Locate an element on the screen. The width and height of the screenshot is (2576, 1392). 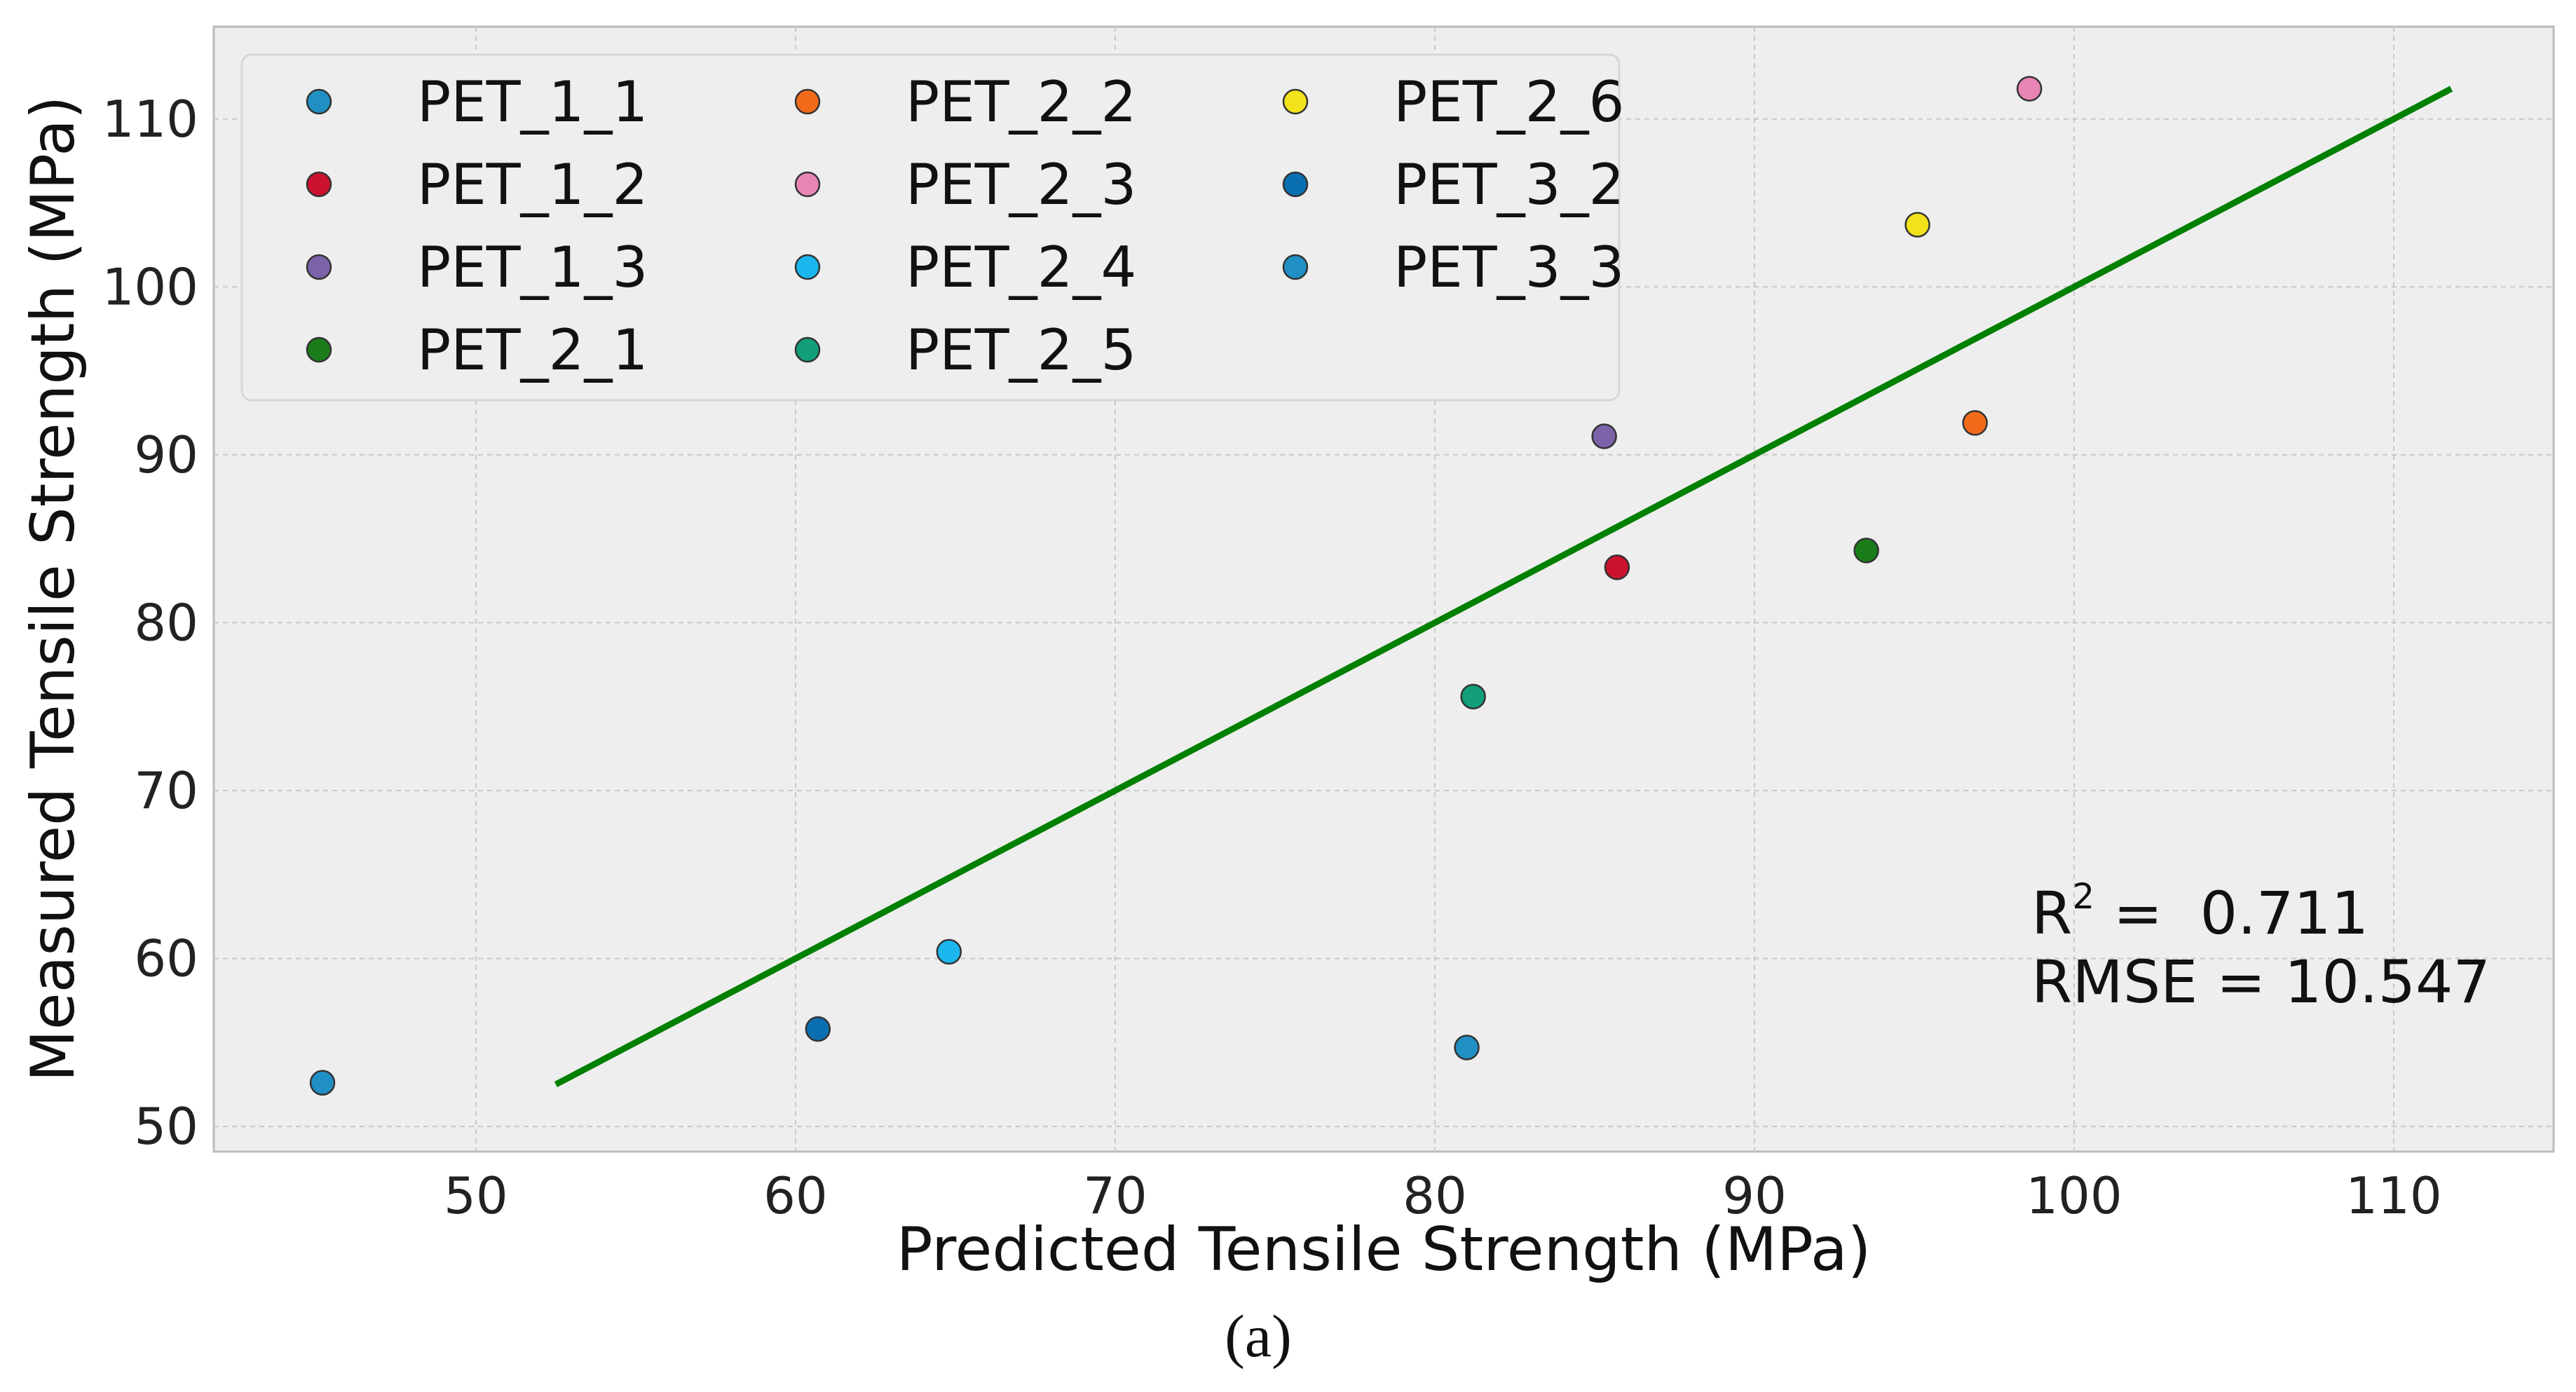
legend-item: PET_2_1 is located at coordinates (477, 350).